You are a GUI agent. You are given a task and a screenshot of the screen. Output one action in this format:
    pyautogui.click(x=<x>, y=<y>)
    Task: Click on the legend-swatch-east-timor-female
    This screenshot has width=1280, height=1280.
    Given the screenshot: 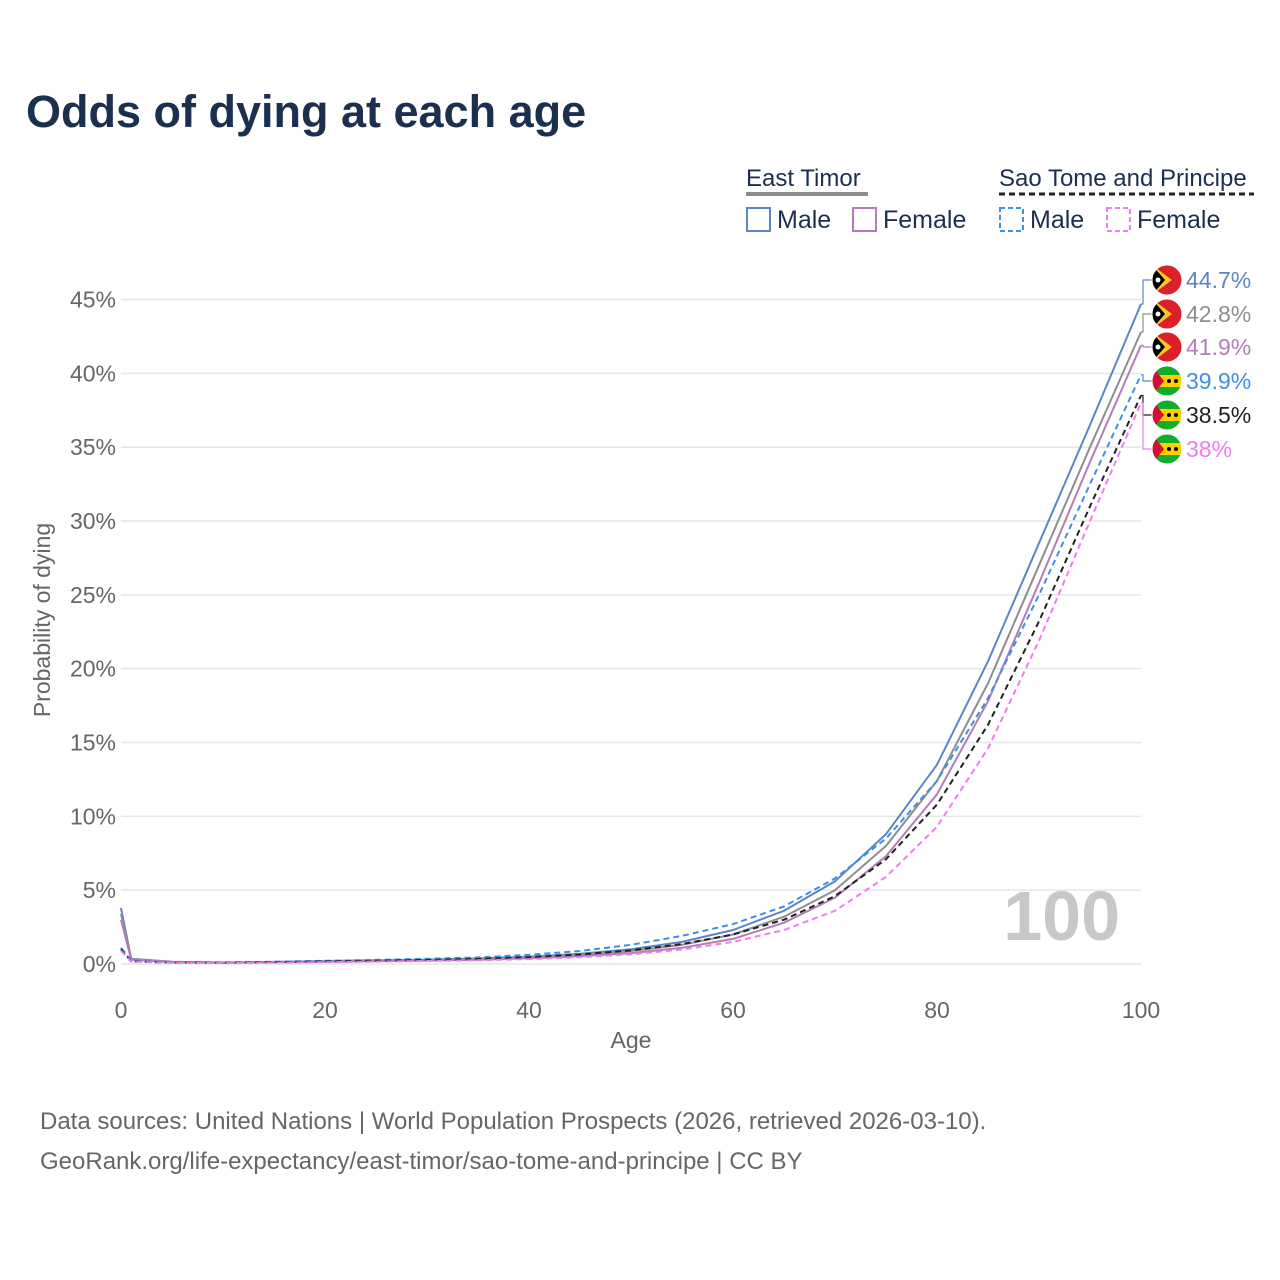 What is the action you would take?
    pyautogui.click(x=864, y=219)
    